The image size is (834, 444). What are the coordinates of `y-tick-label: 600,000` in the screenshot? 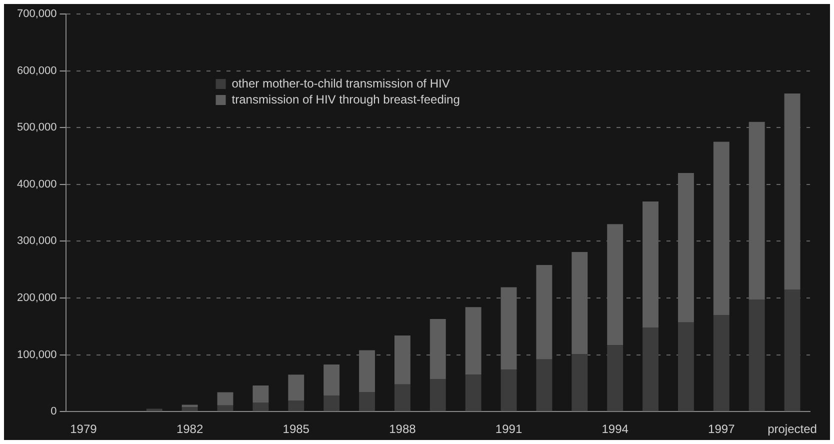 It's located at (36, 70).